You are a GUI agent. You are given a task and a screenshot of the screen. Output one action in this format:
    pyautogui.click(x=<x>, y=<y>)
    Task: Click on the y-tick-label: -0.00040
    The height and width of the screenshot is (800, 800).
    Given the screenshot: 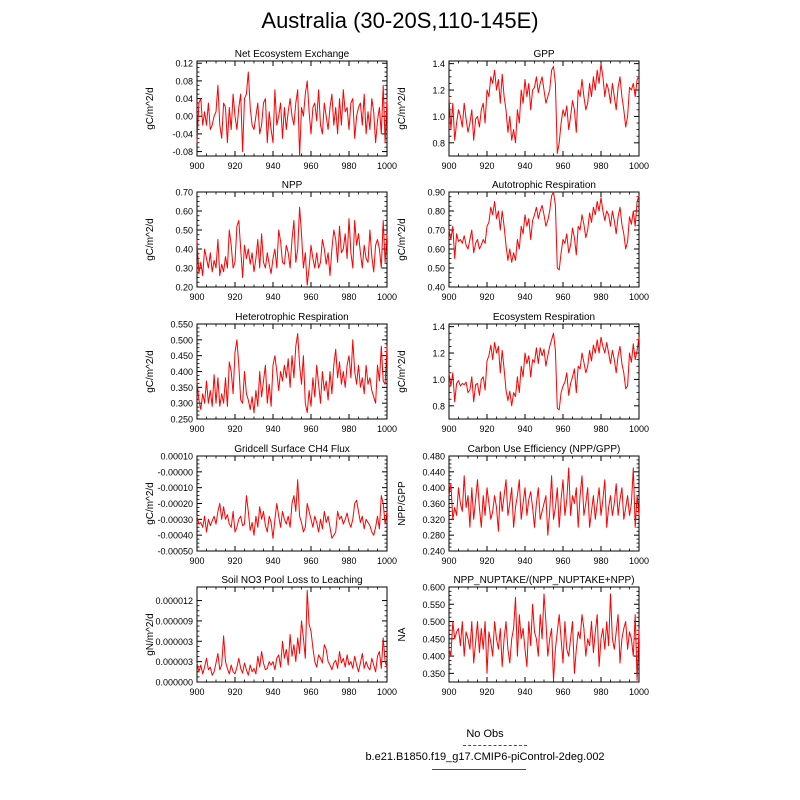 What is the action you would take?
    pyautogui.click(x=175, y=536)
    